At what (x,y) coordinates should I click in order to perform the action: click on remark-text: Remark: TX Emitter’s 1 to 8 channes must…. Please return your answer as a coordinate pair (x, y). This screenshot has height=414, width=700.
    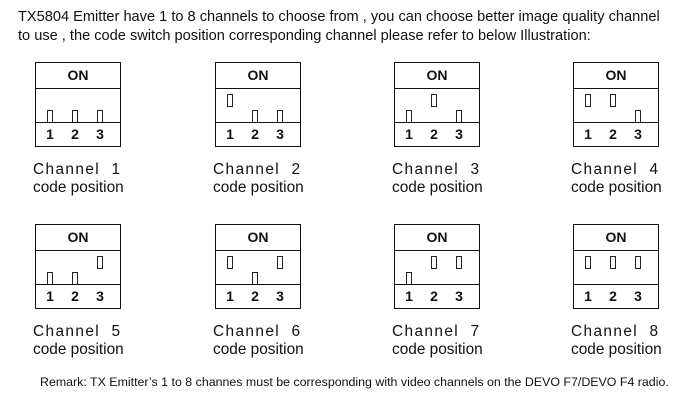
    Looking at the image, I should click on (354, 382).